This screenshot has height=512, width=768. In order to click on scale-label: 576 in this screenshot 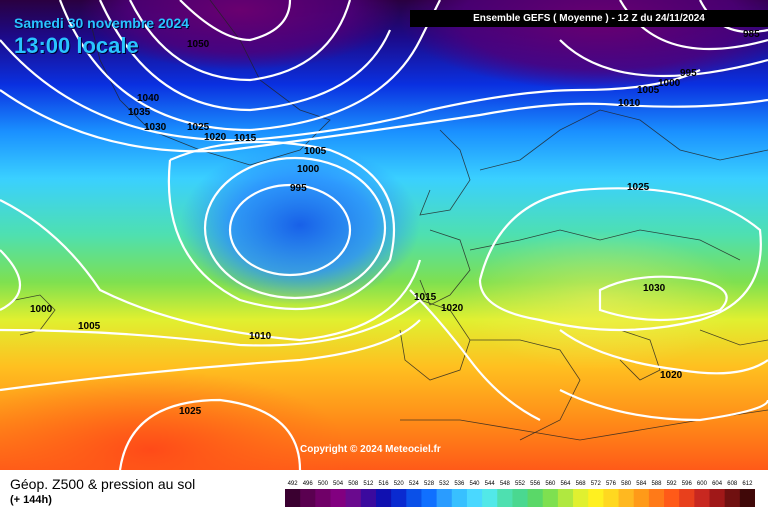, I will do `click(611, 484)`.